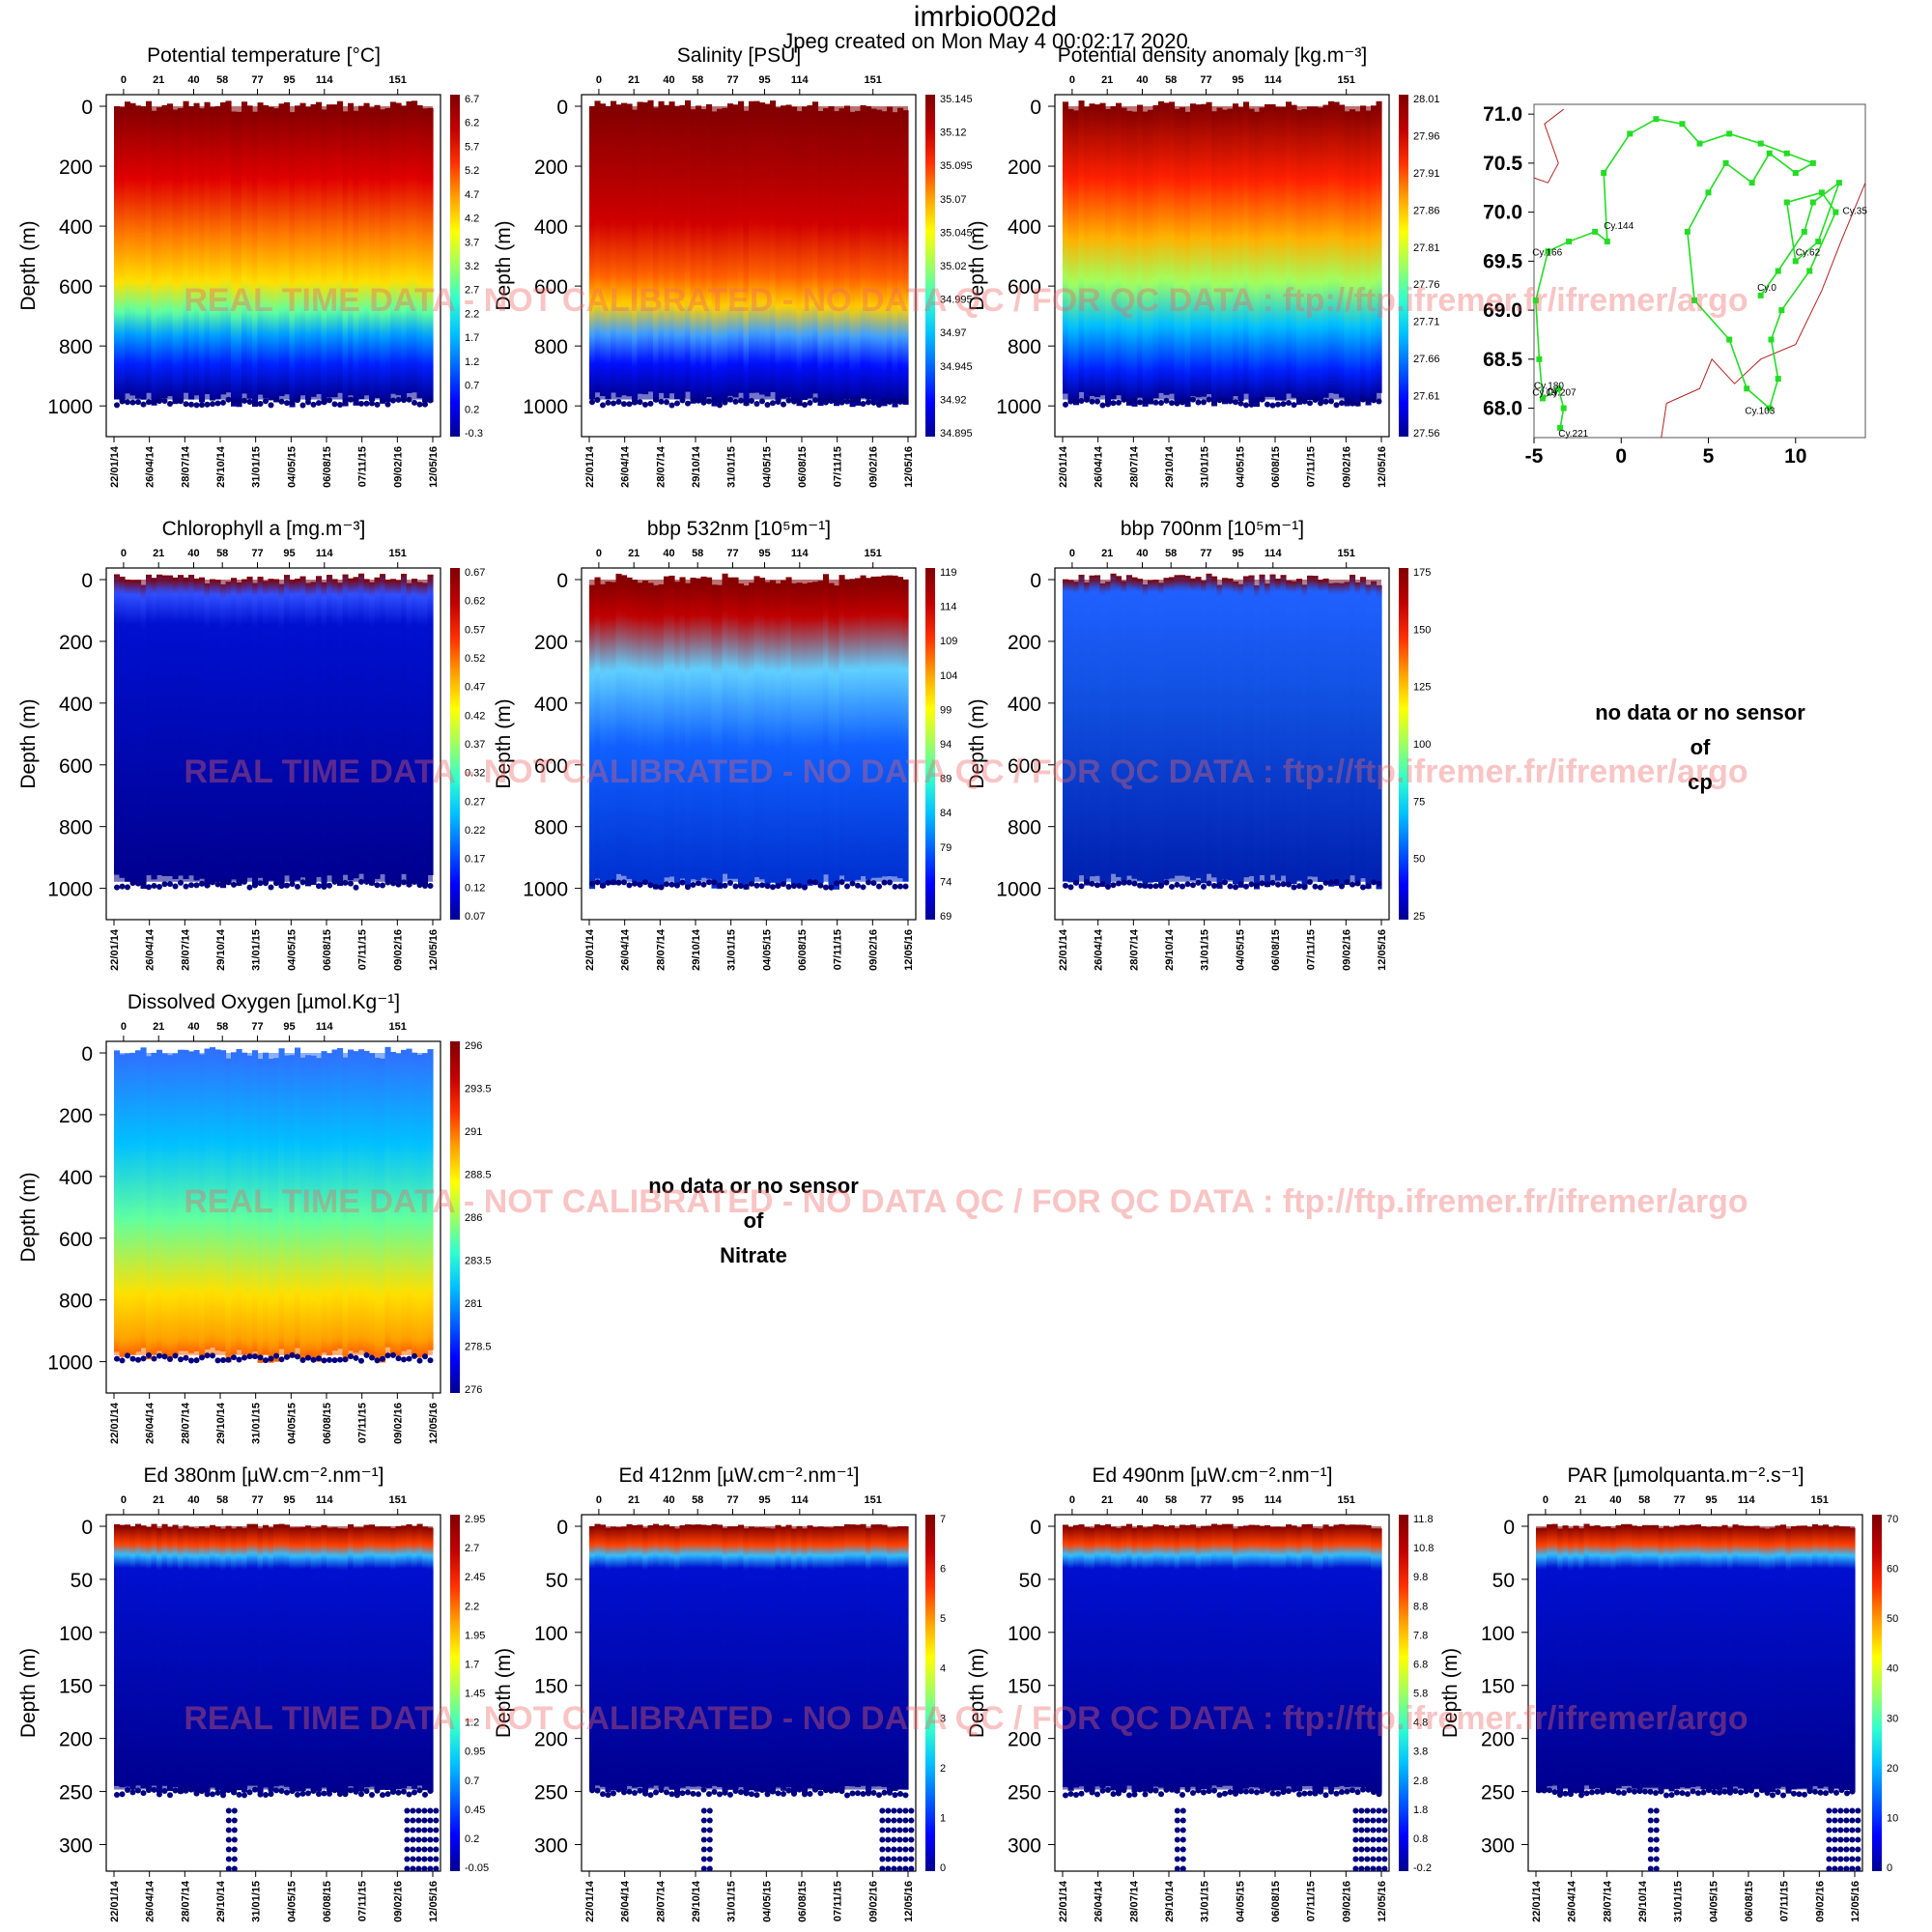 The width and height of the screenshot is (1932, 1932). I want to click on top-tick-label-oxy: 58, so click(222, 1027).